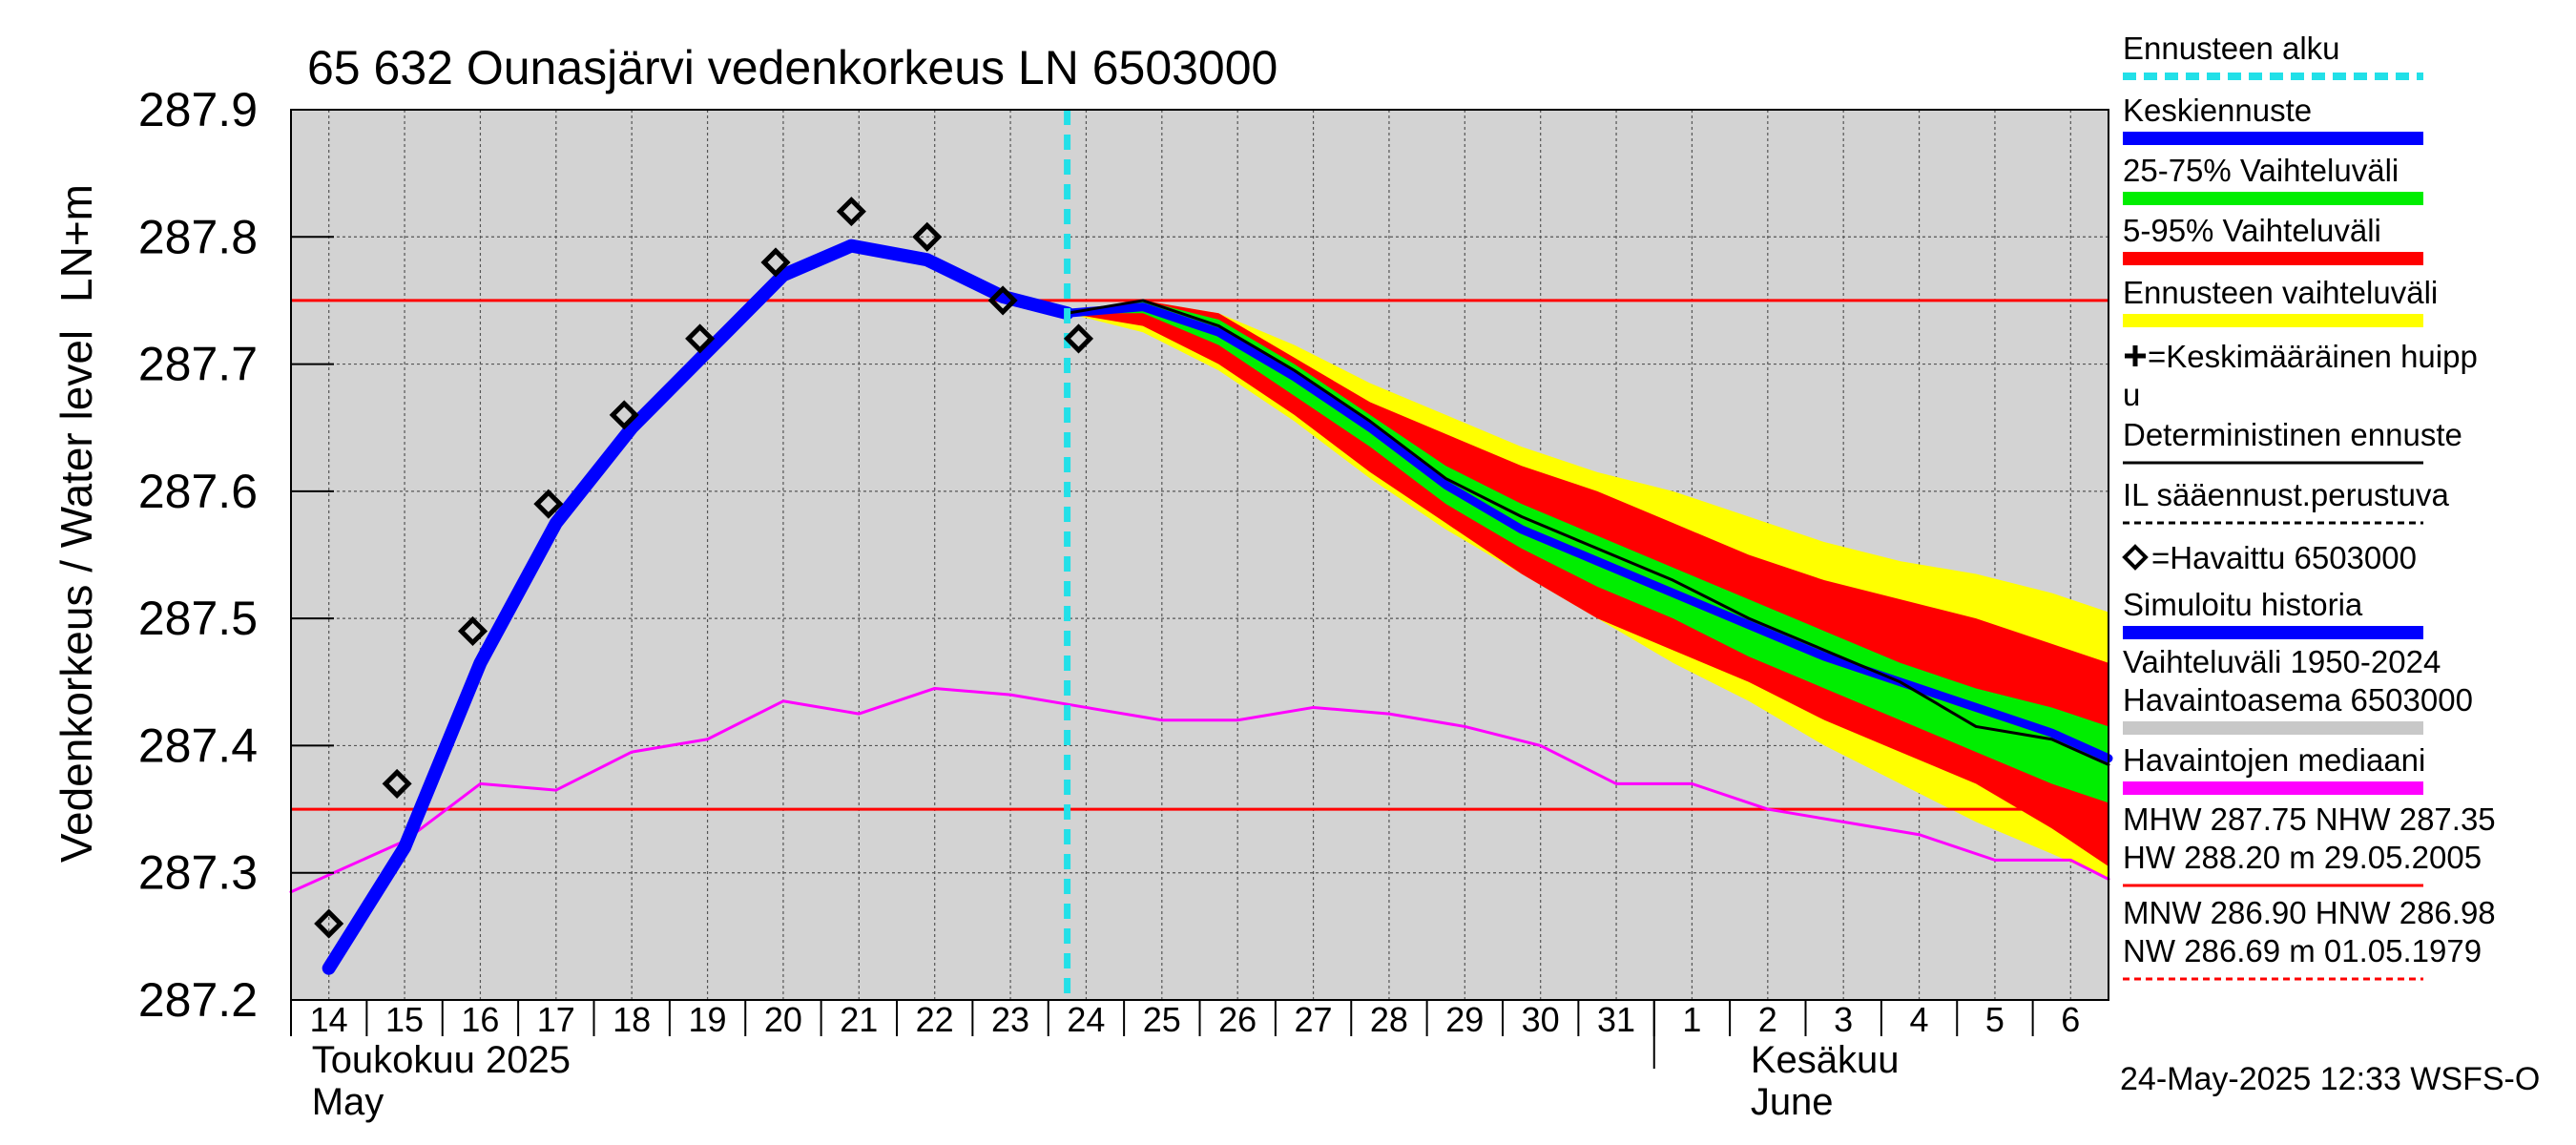 This screenshot has height=1145, width=2576. Describe the element at coordinates (2286, 495) in the screenshot. I see `legend-label: IL sääennust.perustuva` at that location.